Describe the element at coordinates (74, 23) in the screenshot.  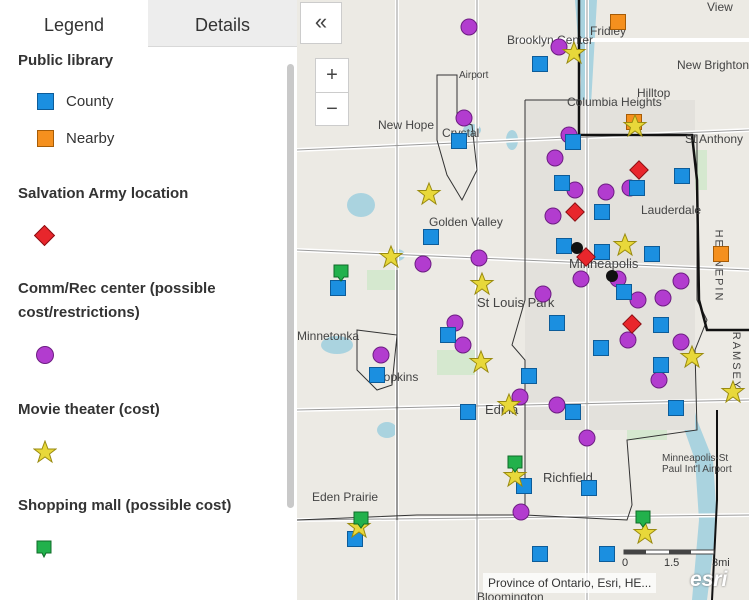
I see `tab-legend: Legend` at that location.